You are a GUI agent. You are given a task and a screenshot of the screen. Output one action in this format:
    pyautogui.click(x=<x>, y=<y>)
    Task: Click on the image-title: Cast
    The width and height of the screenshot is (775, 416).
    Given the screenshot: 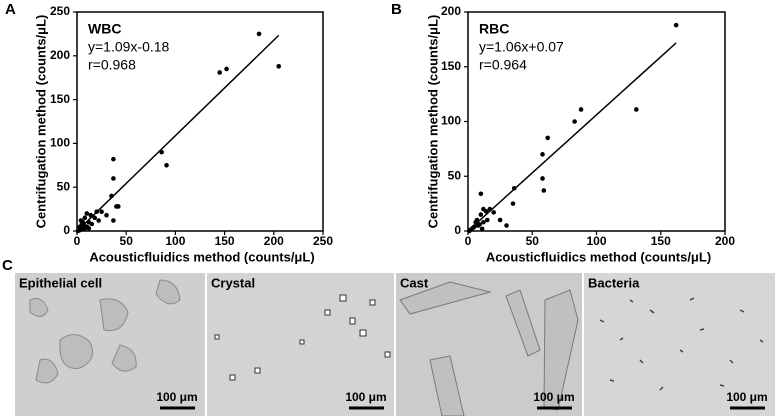 What is the action you would take?
    pyautogui.click(x=414, y=282)
    